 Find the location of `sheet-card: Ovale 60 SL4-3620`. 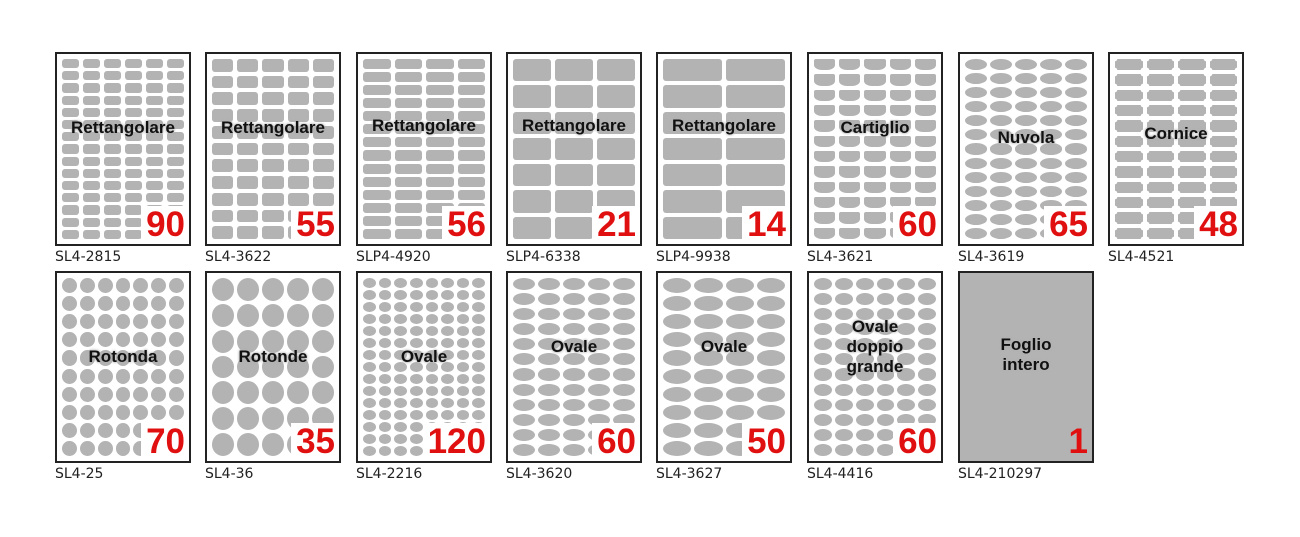

sheet-card: Ovale 60 SL4-3620 is located at coordinates (574, 376).